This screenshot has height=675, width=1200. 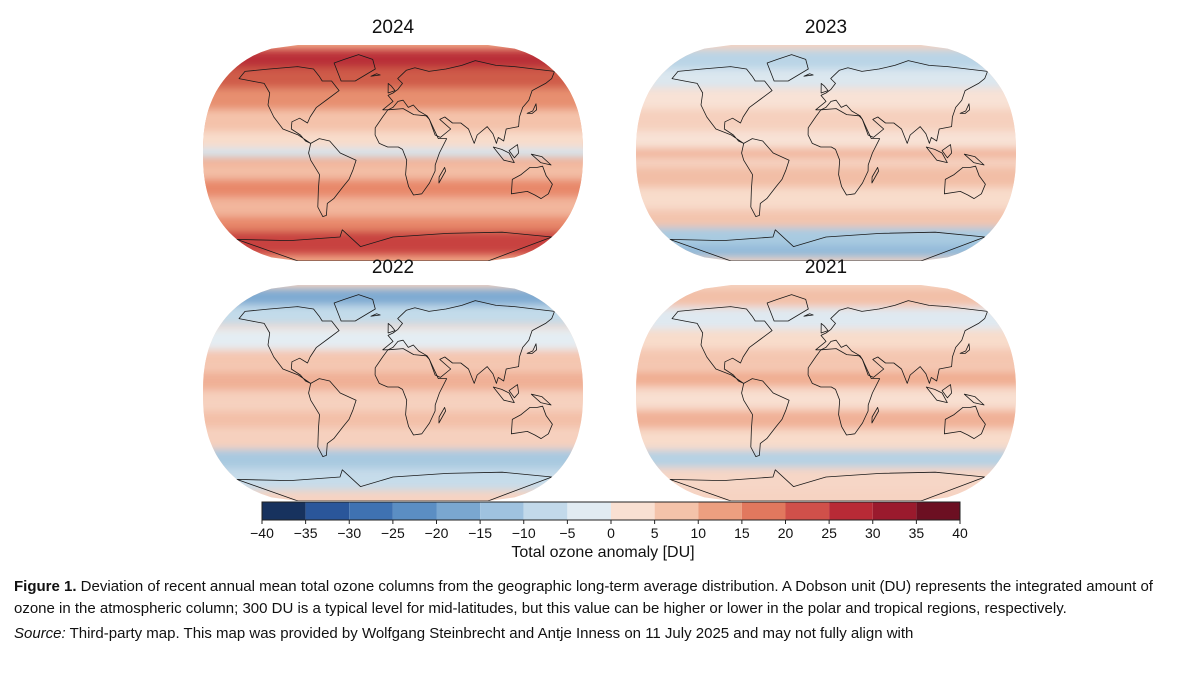 I want to click on map-panel-2023: 2023, so click(x=826, y=141).